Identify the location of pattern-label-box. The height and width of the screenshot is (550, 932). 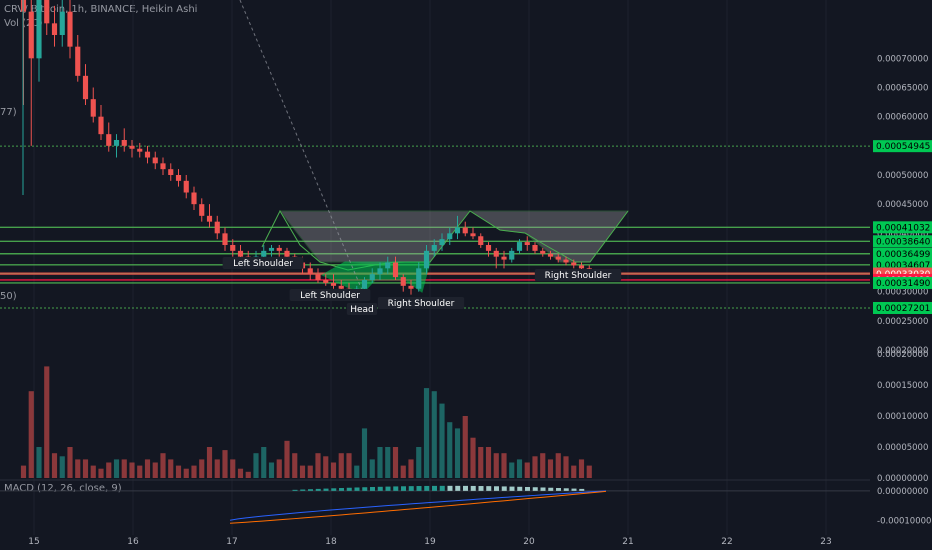
(330, 295).